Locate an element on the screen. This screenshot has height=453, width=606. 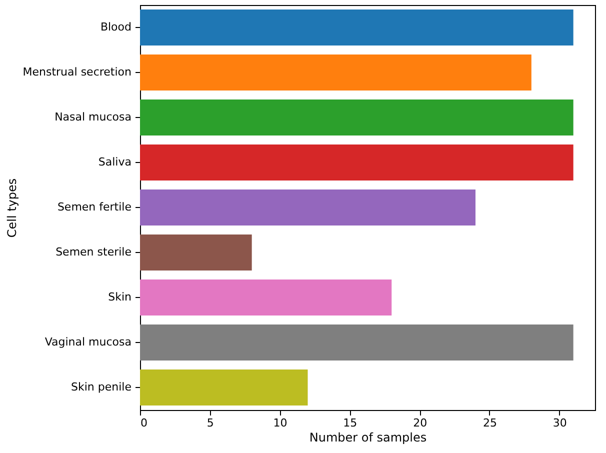
y-tick-label: Blood is located at coordinates (116, 27).